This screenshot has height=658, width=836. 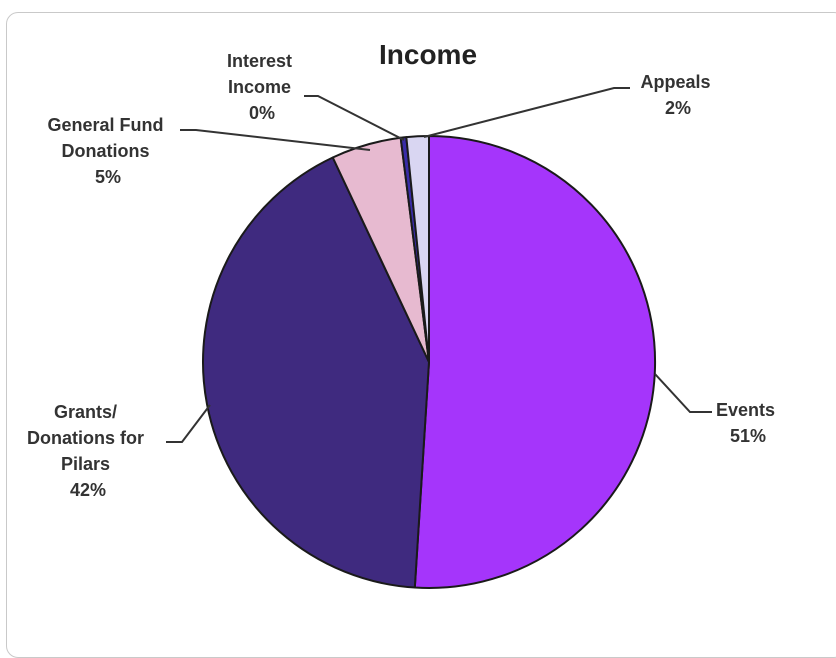 What do you see at coordinates (428, 54) in the screenshot?
I see `chart-title: Income` at bounding box center [428, 54].